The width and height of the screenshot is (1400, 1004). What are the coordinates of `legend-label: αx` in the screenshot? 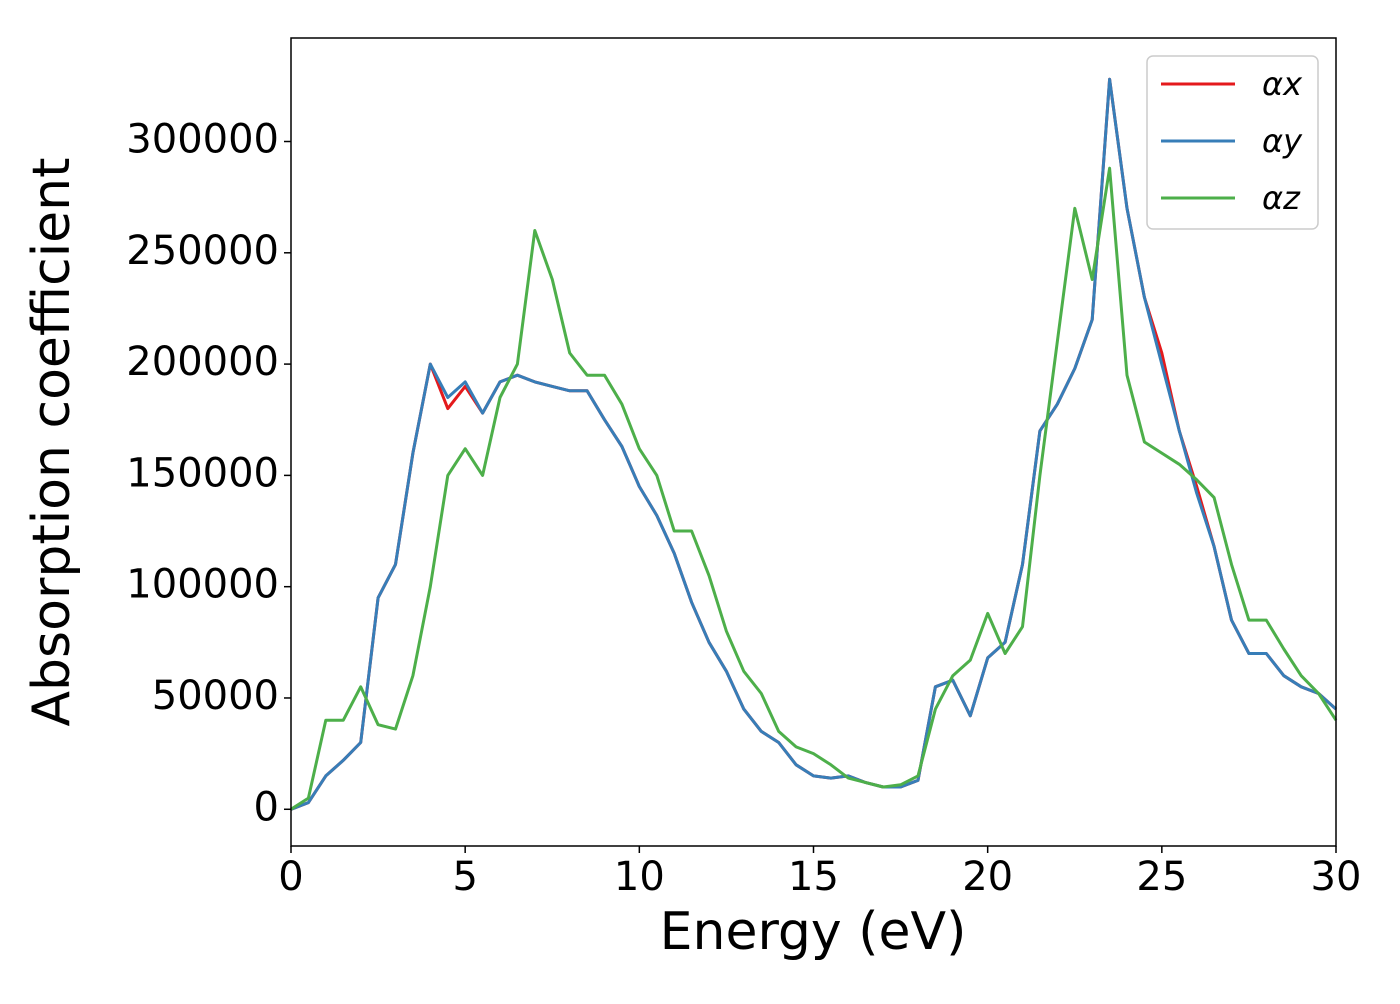 It's located at (1282, 84).